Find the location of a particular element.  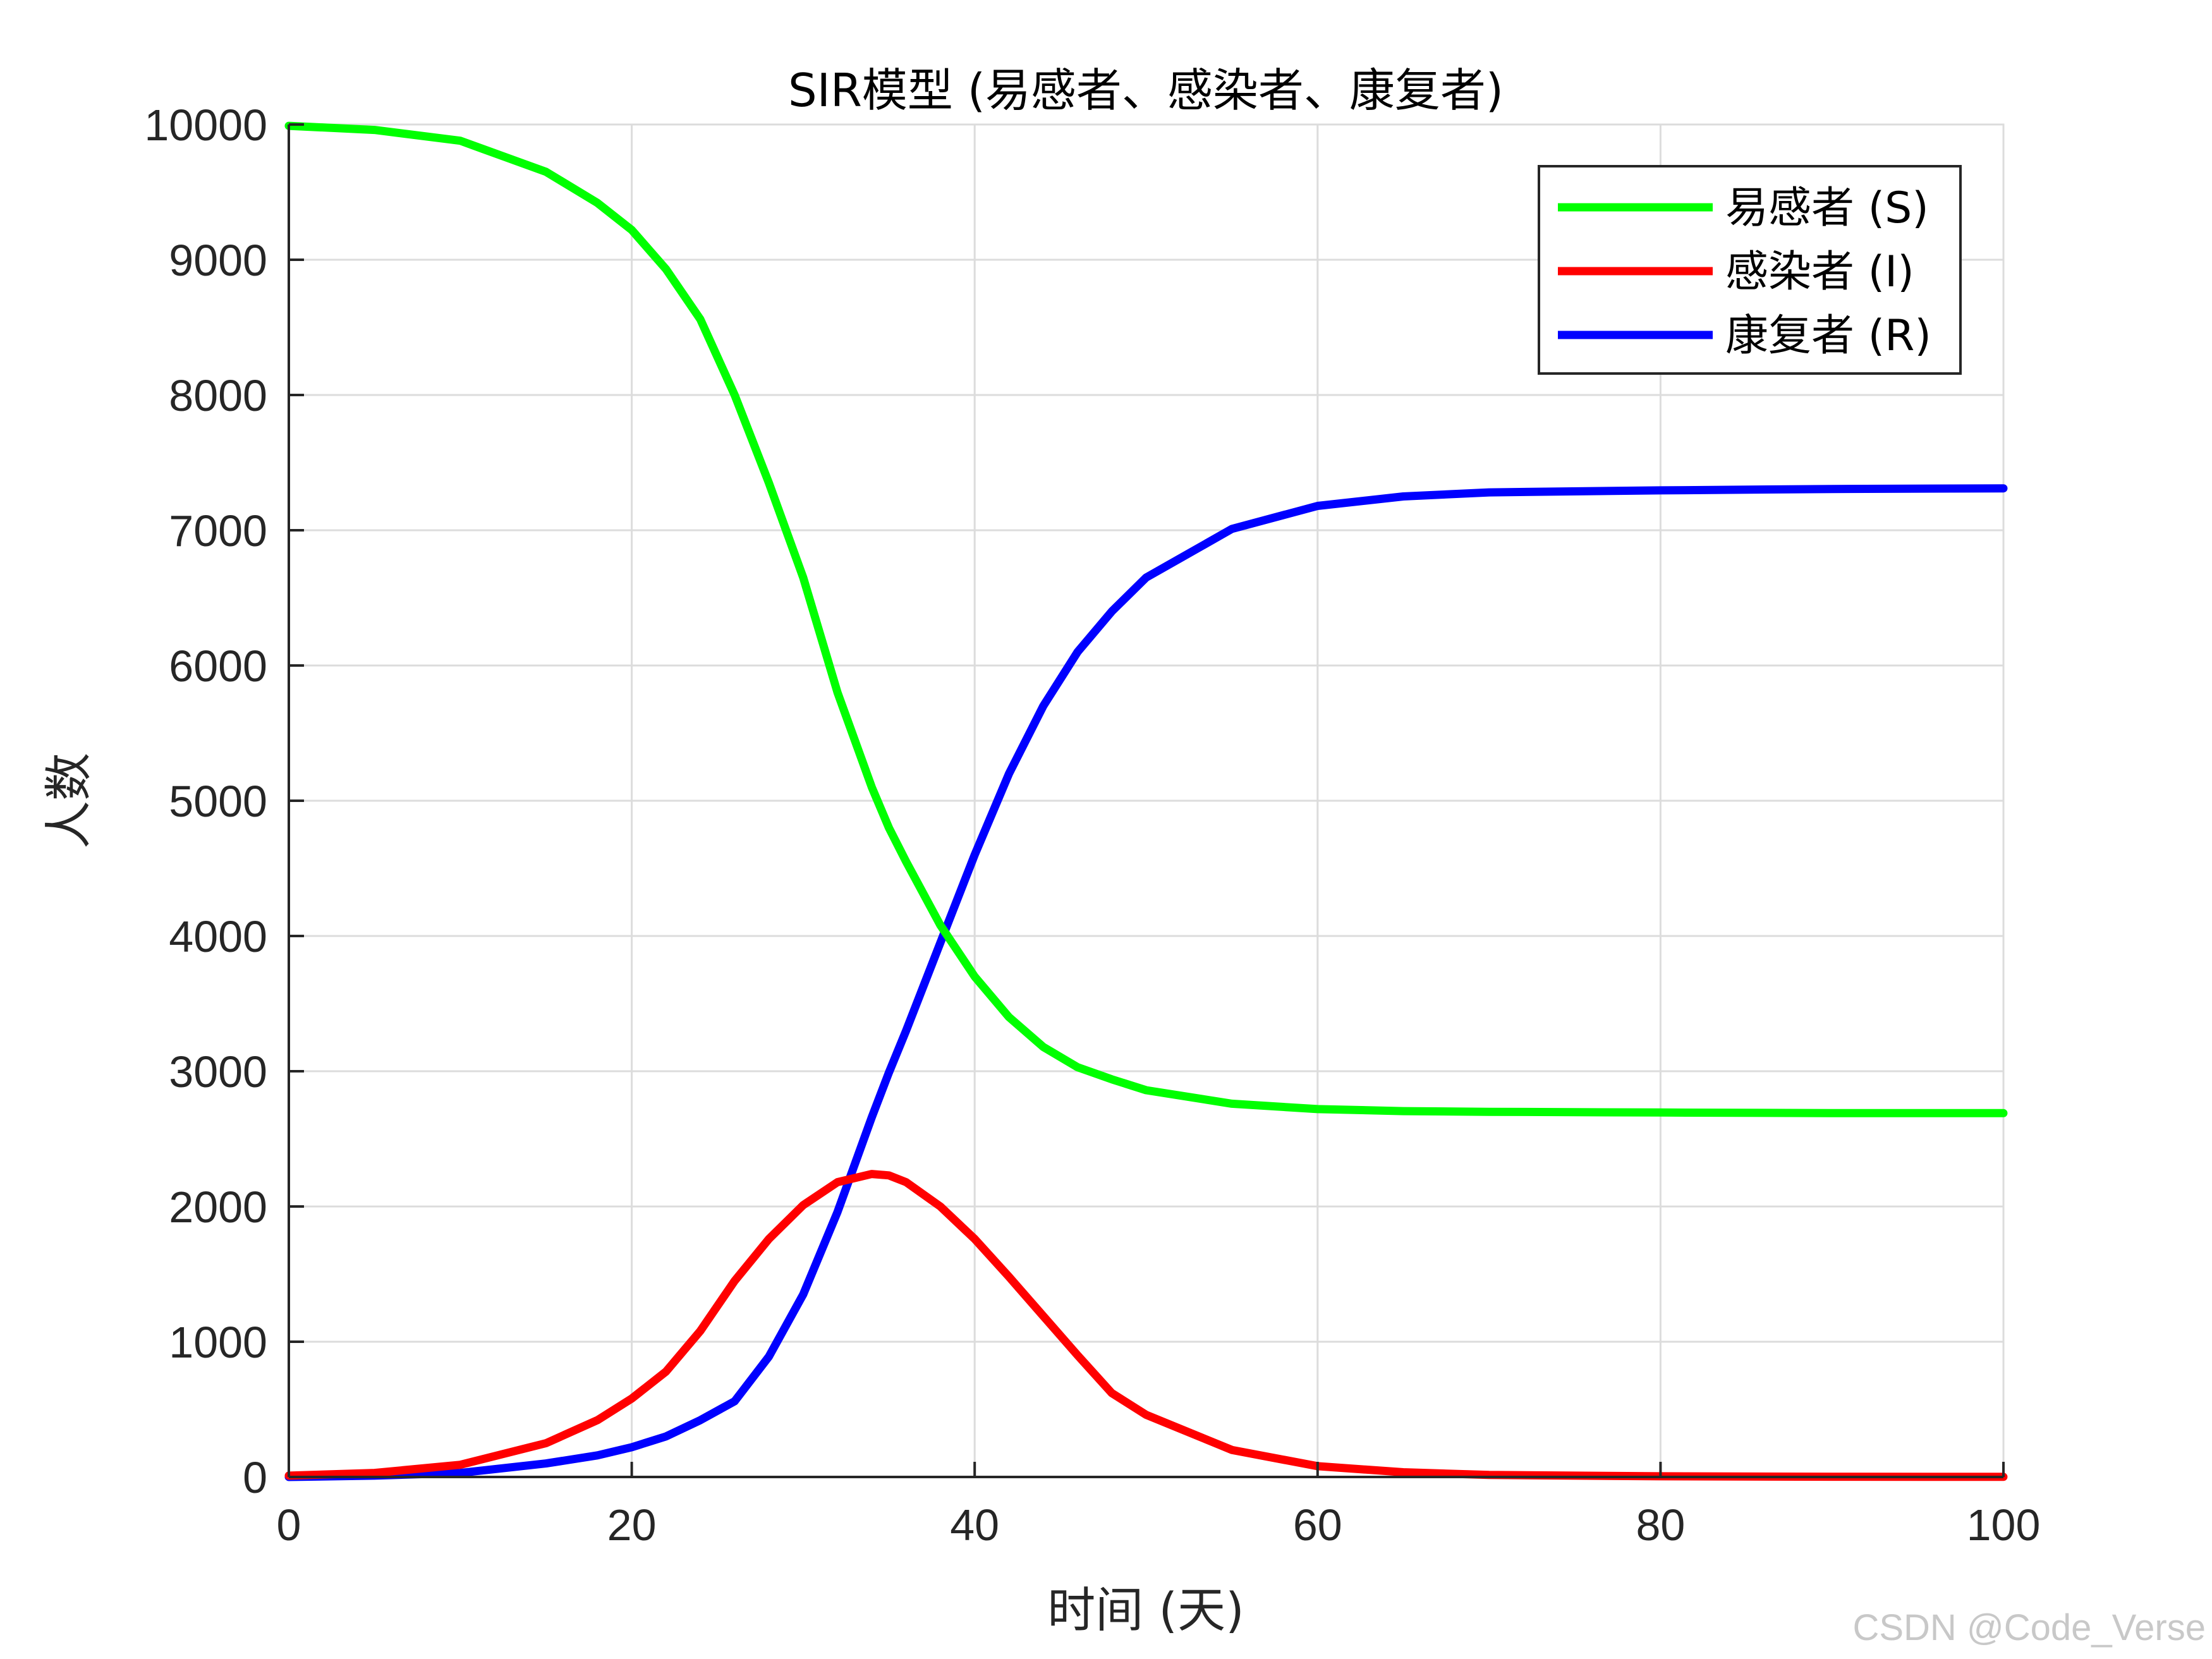

x-tick-label-1: 20 is located at coordinates (632, 1525).